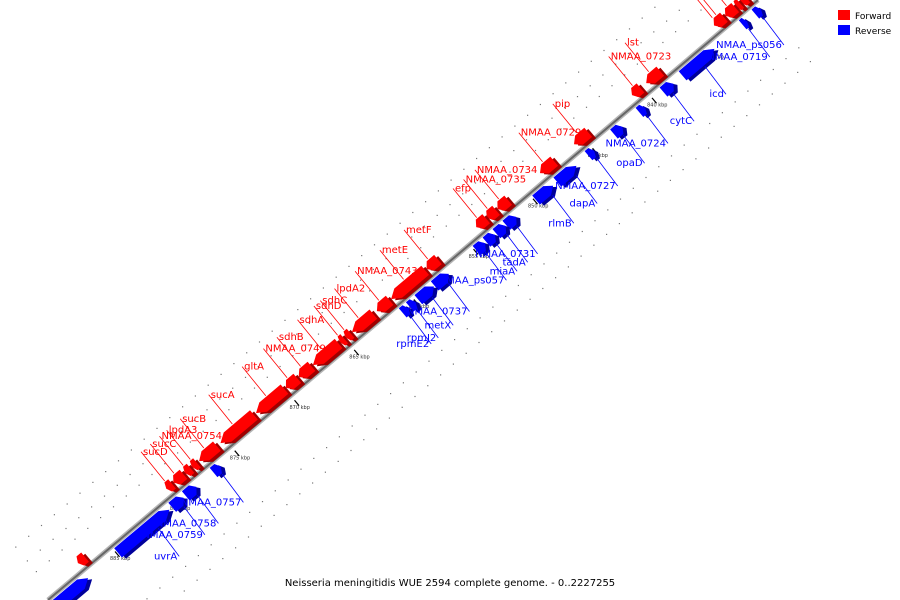  What do you see at coordinates (327, 352) in the screenshot?
I see `forward-gene-sdha` at bounding box center [327, 352].